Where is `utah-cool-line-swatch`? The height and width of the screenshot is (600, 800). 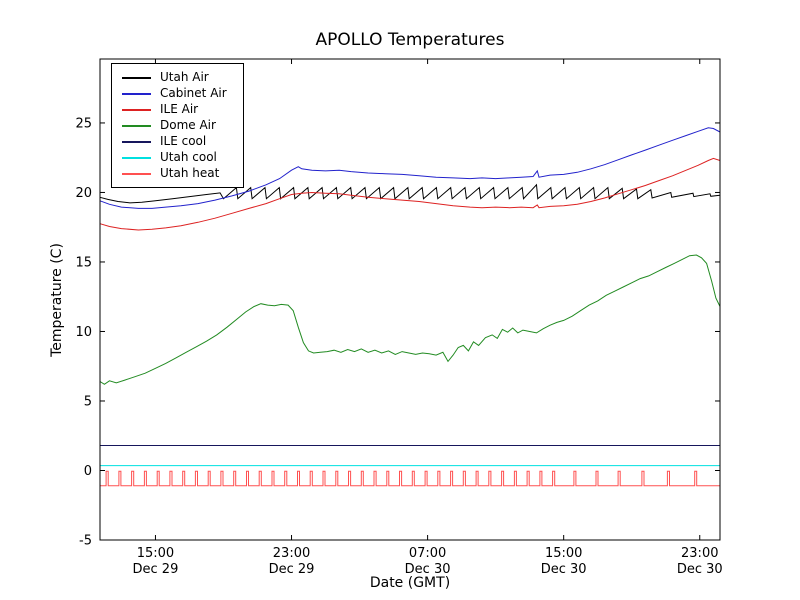
utah-cool-line-swatch is located at coordinates (136, 157).